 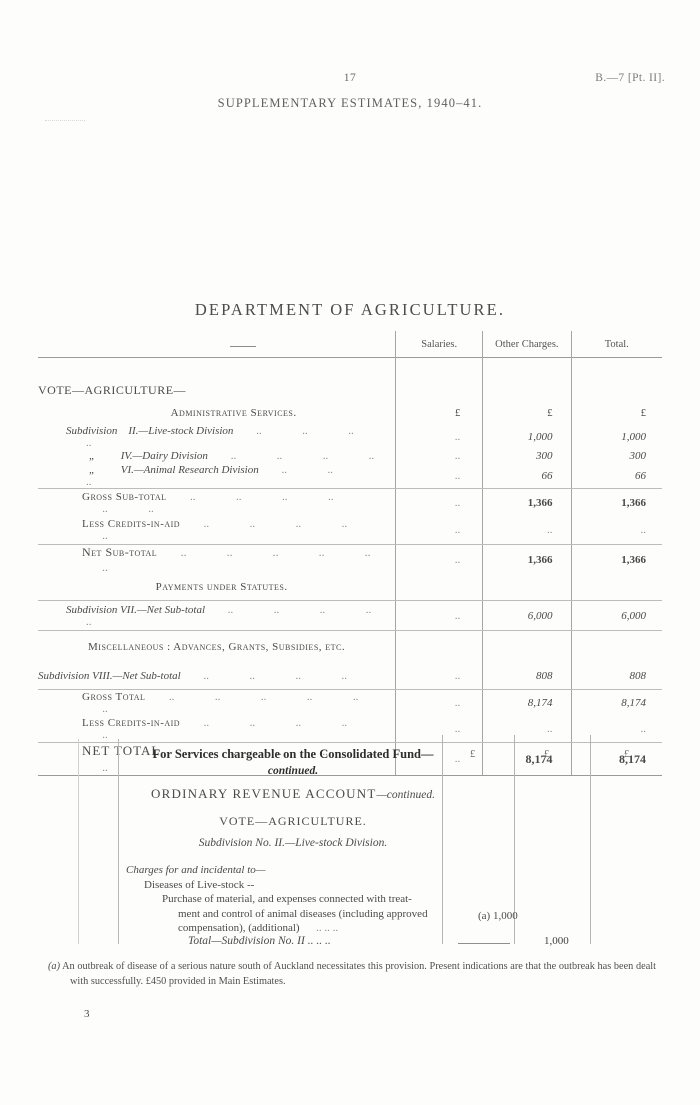 I want to click on section-heading-statutes: Payments under Statutes., so click(x=217, y=587).